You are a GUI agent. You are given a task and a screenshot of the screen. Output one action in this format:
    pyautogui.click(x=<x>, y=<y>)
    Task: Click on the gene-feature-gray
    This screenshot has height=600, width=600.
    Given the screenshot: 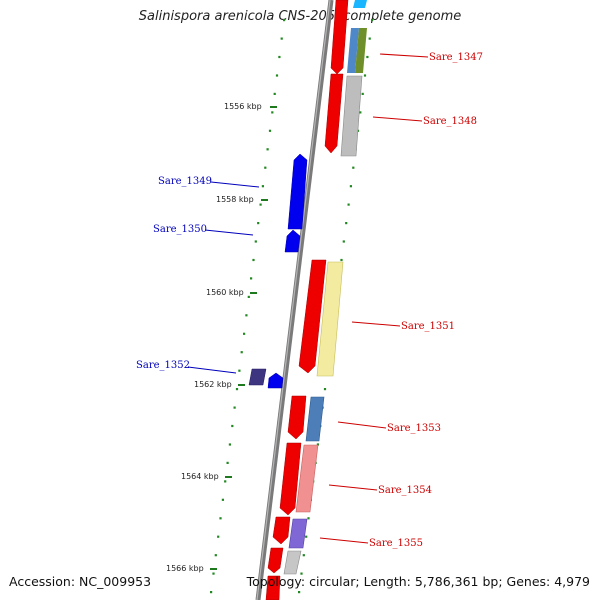 What is the action you would take?
    pyautogui.click(x=351, y=116)
    